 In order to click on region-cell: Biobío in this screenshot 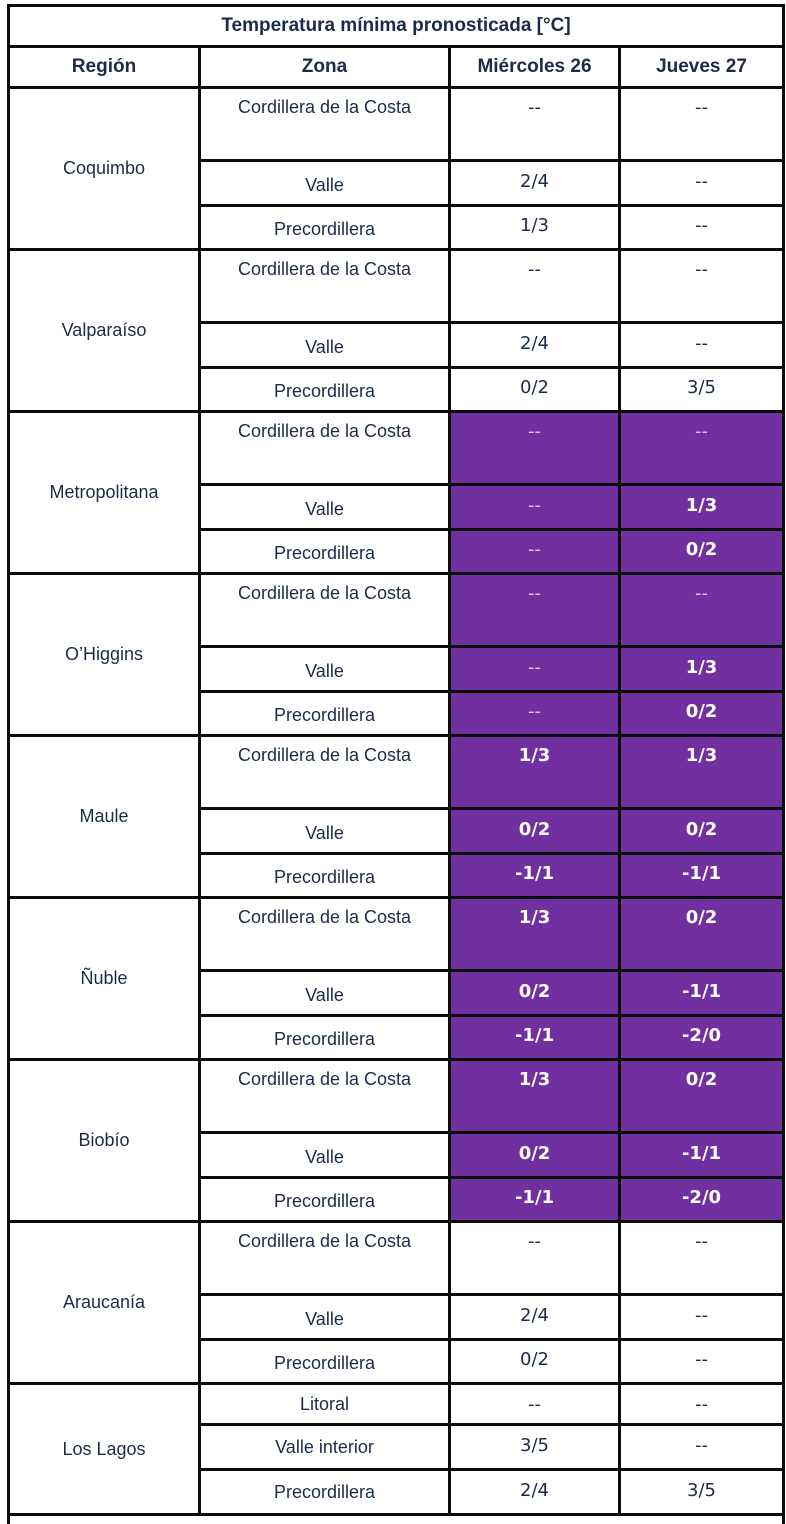, I will do `click(104, 1141)`.